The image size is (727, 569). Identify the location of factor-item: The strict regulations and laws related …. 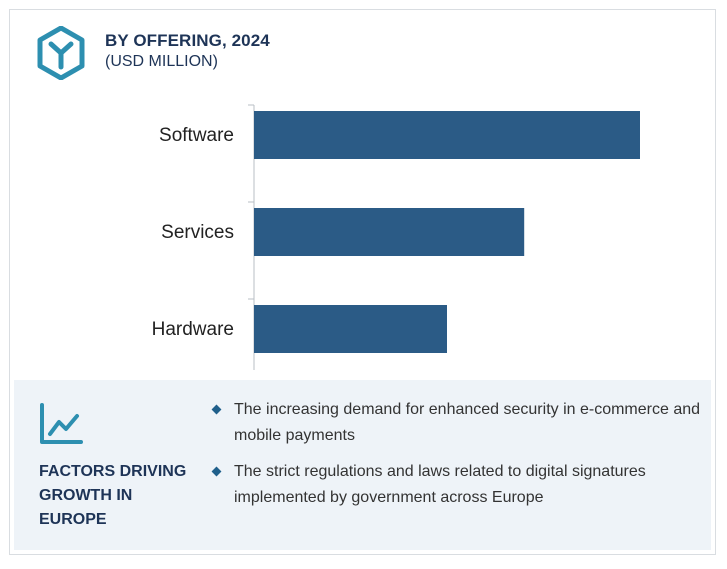
(462, 485).